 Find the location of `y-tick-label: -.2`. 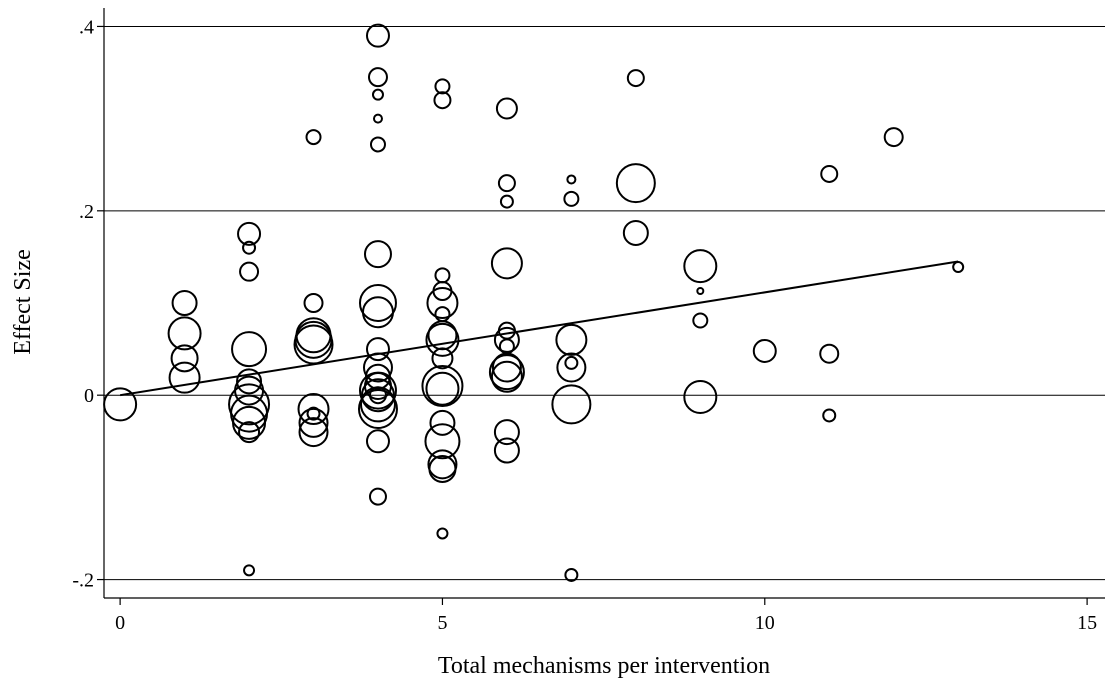

y-tick-label: -.2 is located at coordinates (83, 581).